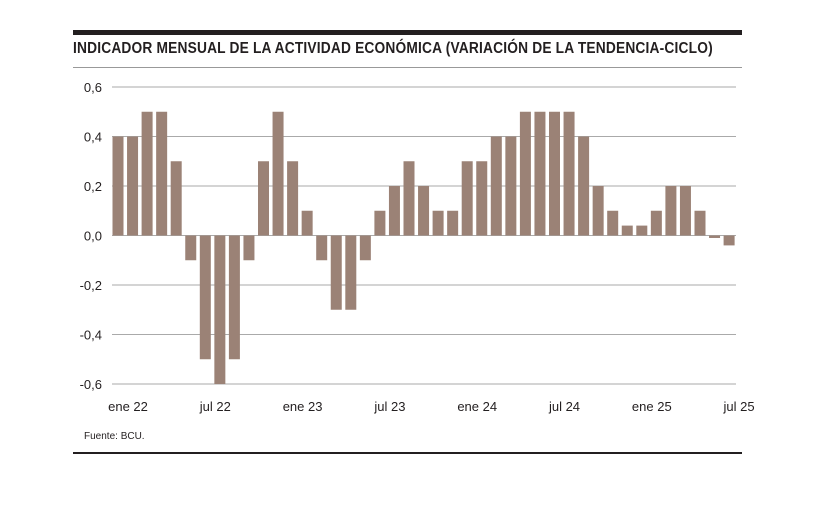 This screenshot has height=507, width=833. Describe the element at coordinates (407, 32) in the screenshot. I see `top-rule` at that location.